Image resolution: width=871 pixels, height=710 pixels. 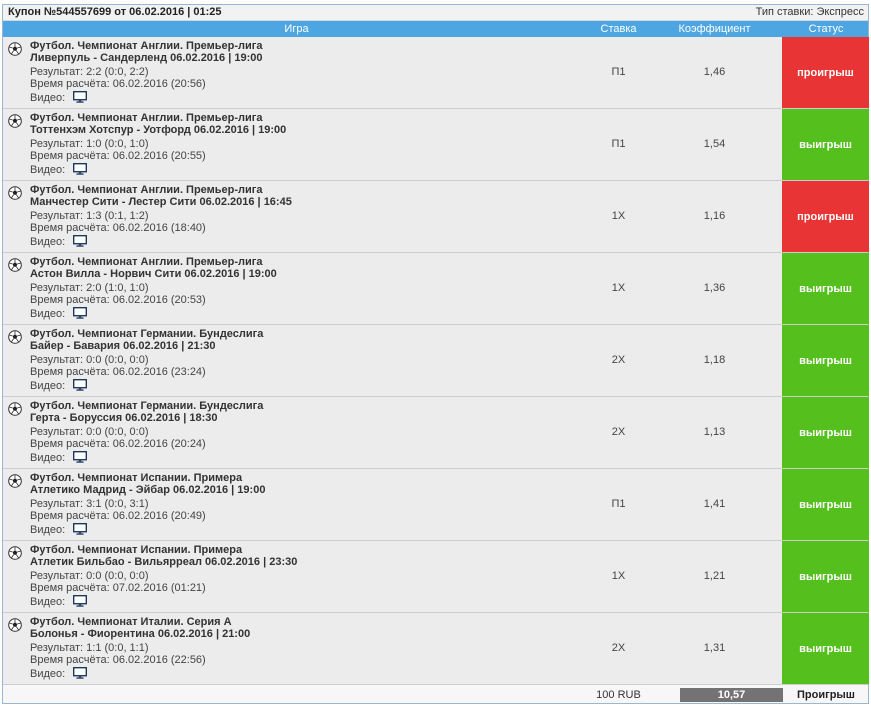 What do you see at coordinates (118, 156) in the screenshot?
I see `settlement-time: Время расчёта: 06.02.2016 (20:55)` at bounding box center [118, 156].